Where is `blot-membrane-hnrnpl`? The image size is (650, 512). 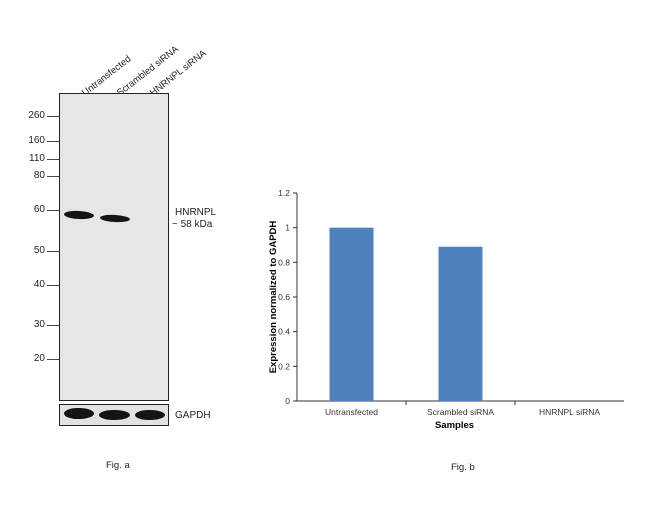 blot-membrane-hnrnpl is located at coordinates (114, 247).